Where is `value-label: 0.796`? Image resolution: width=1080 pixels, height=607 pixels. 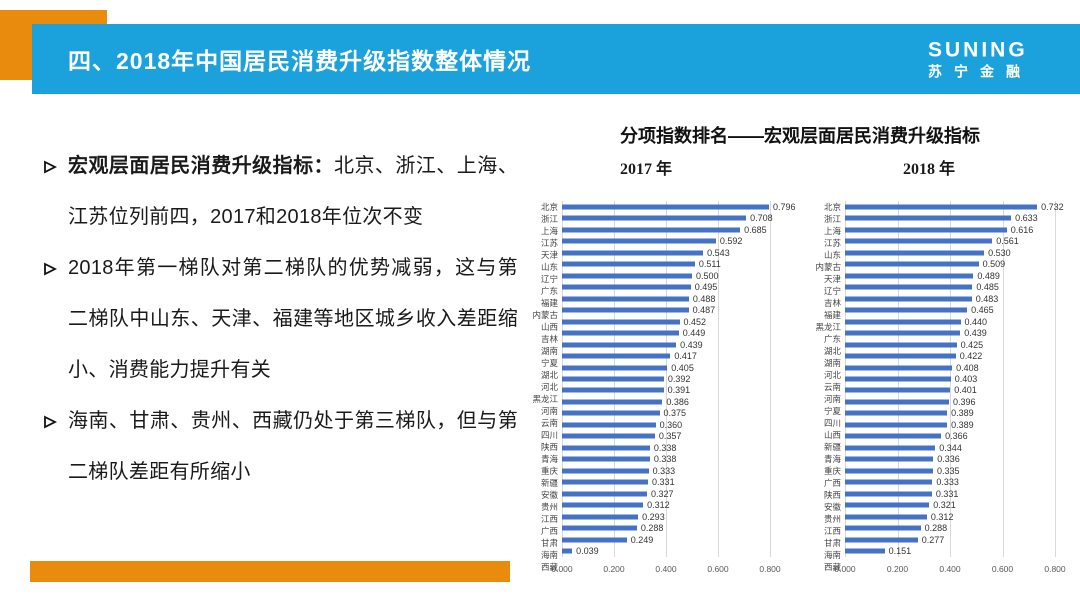 value-label: 0.796 is located at coordinates (784, 206).